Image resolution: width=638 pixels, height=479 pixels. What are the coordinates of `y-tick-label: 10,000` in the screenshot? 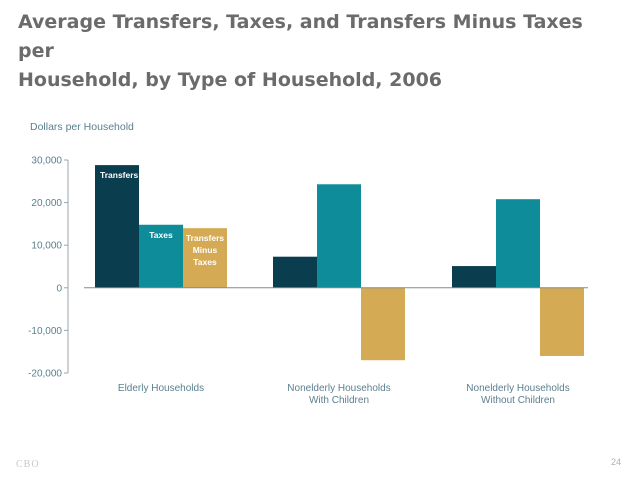 It's located at (46, 246).